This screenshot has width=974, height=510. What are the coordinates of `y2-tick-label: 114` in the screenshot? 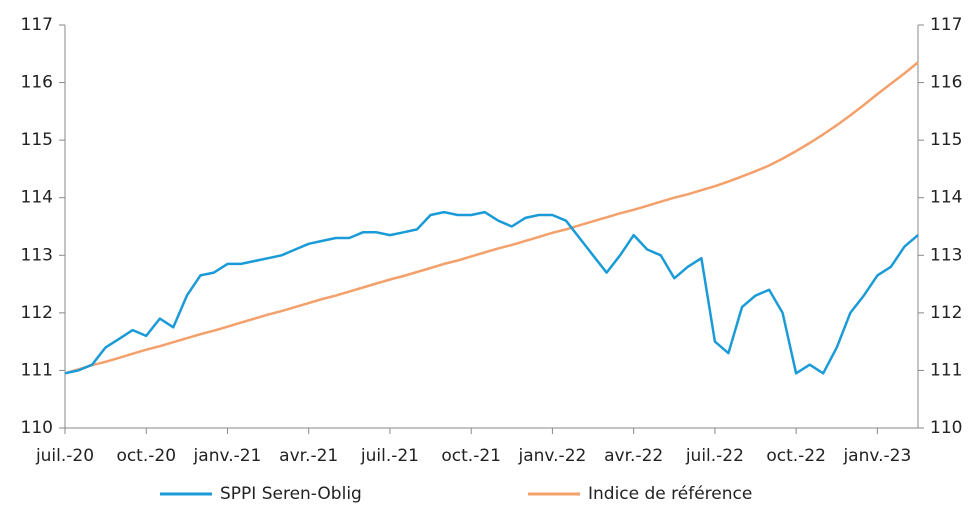 It's located at (946, 198).